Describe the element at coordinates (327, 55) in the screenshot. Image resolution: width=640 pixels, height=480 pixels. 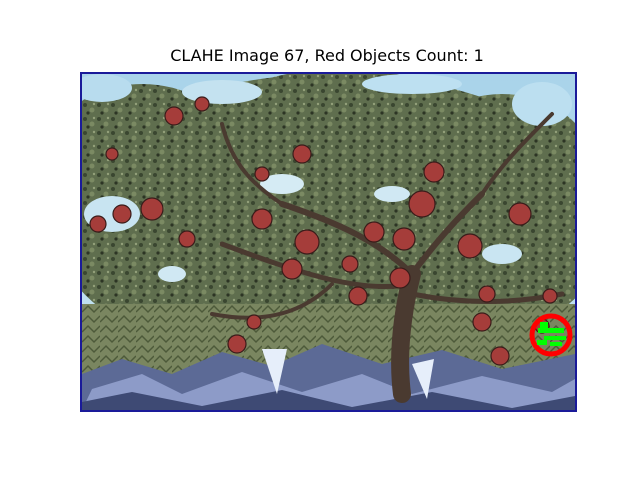
I see `figure-title: CLAHE Image 67, Red Objects Count: 1` at that location.